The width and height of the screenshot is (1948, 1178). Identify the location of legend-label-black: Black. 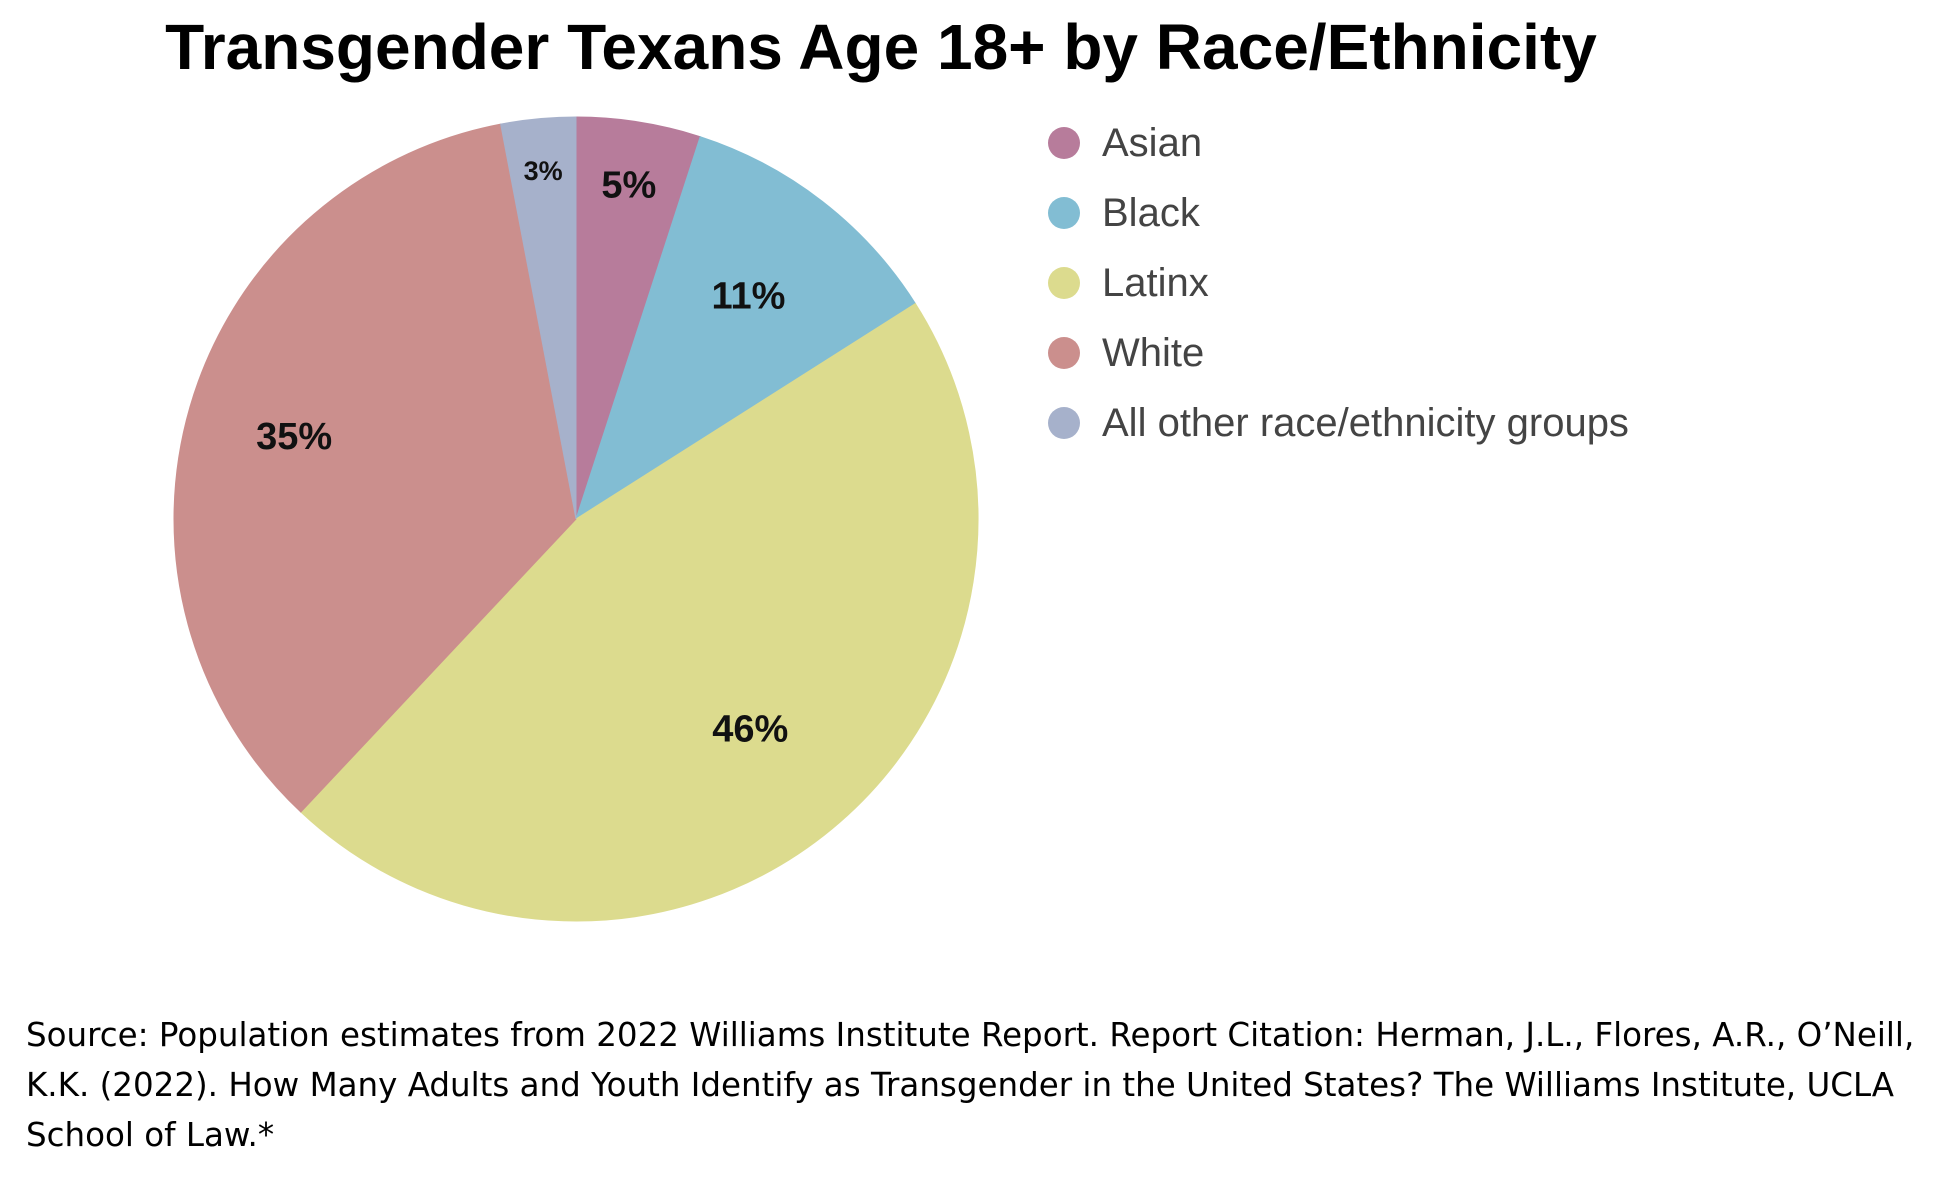
(1151, 212).